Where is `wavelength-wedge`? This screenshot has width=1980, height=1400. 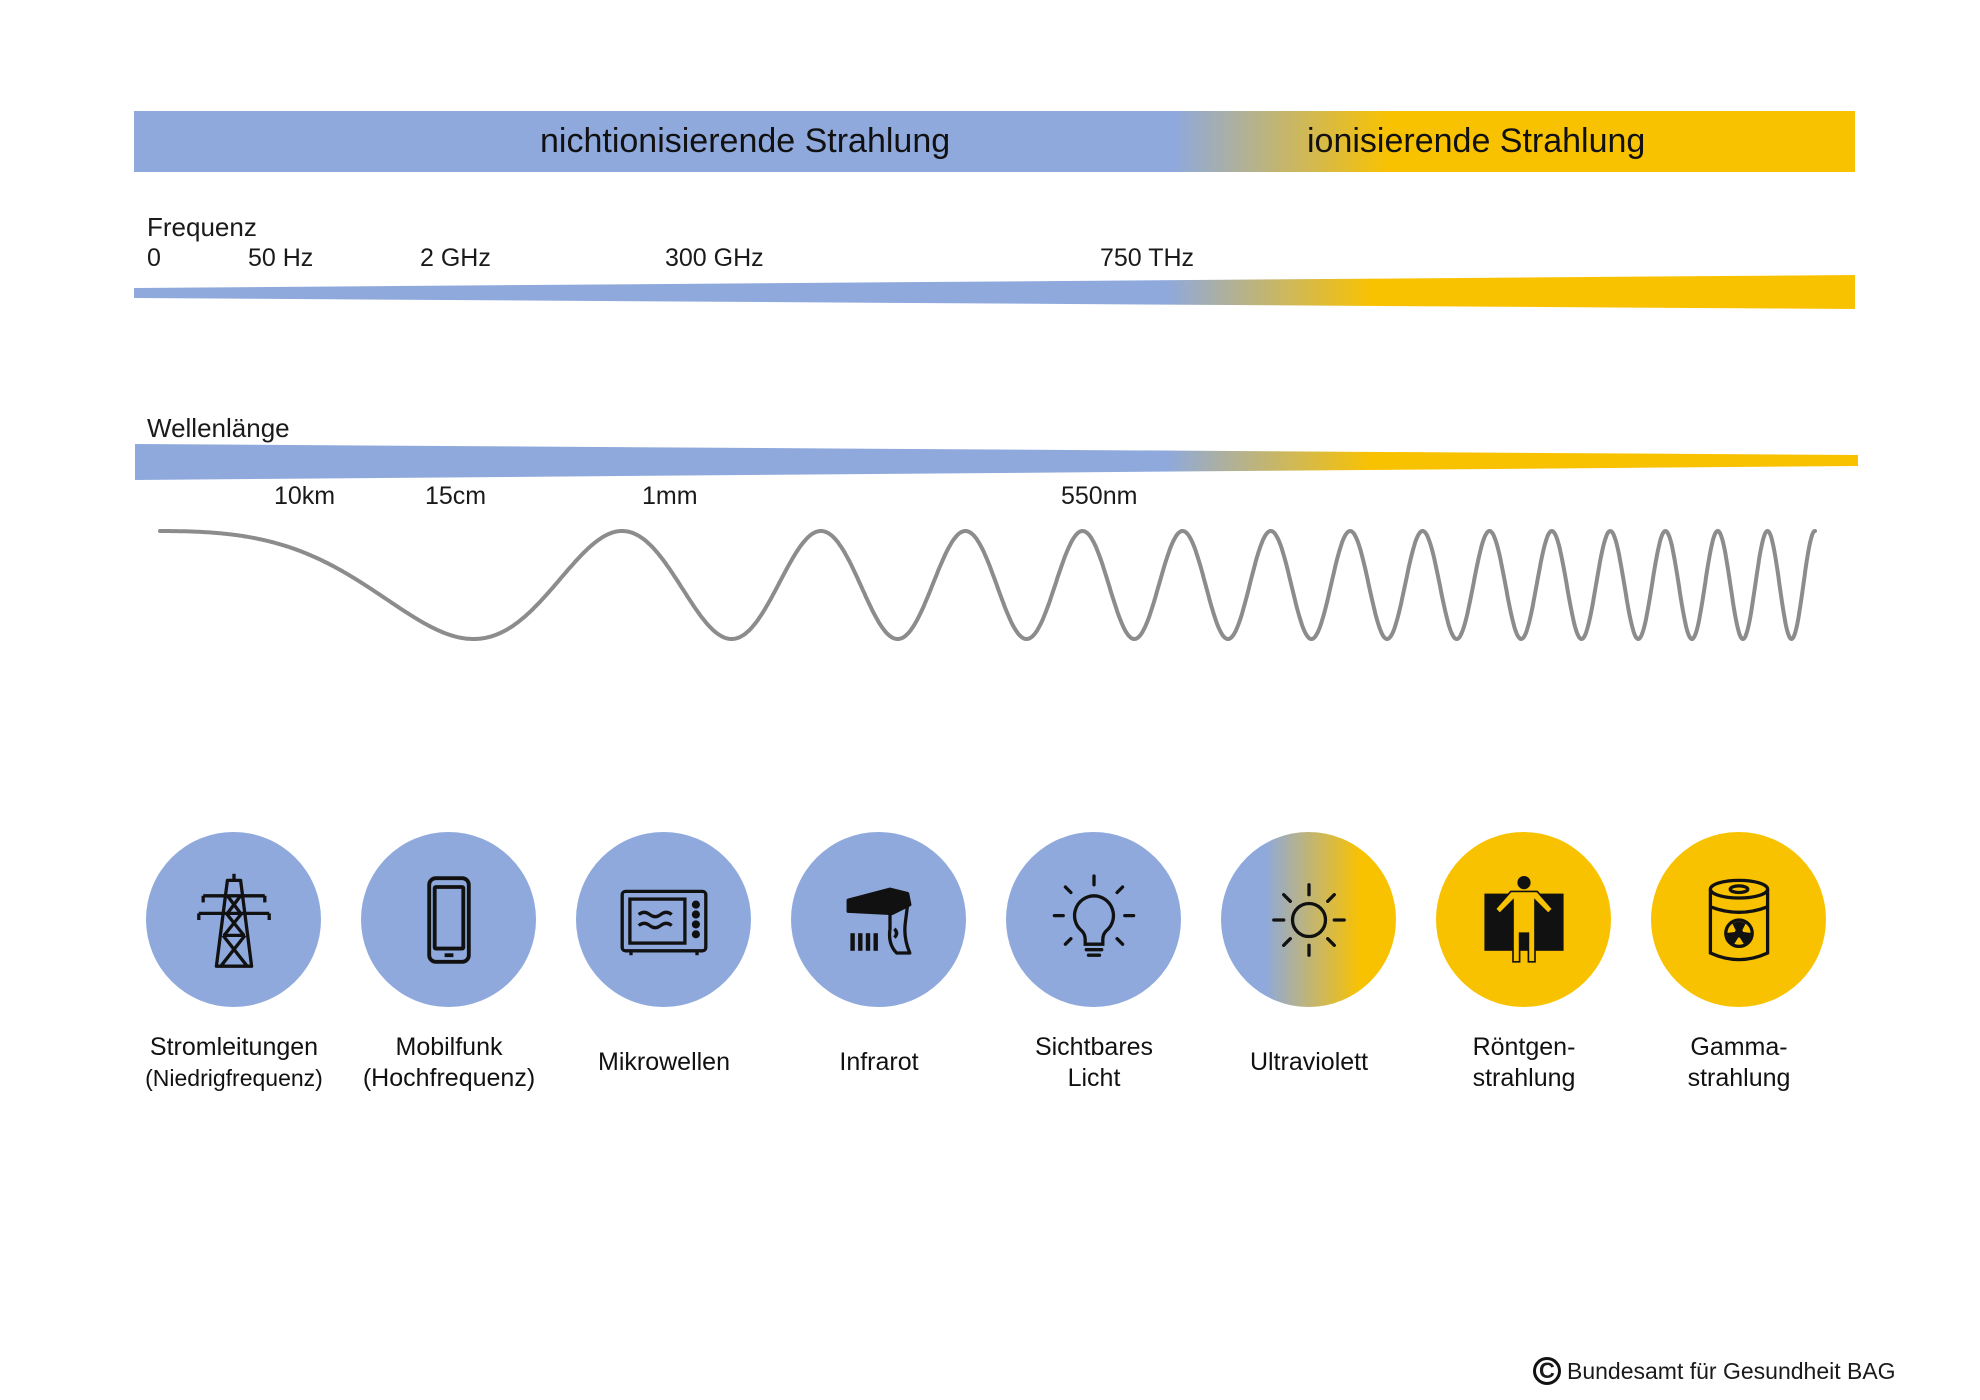
wavelength-wedge is located at coordinates (996, 462).